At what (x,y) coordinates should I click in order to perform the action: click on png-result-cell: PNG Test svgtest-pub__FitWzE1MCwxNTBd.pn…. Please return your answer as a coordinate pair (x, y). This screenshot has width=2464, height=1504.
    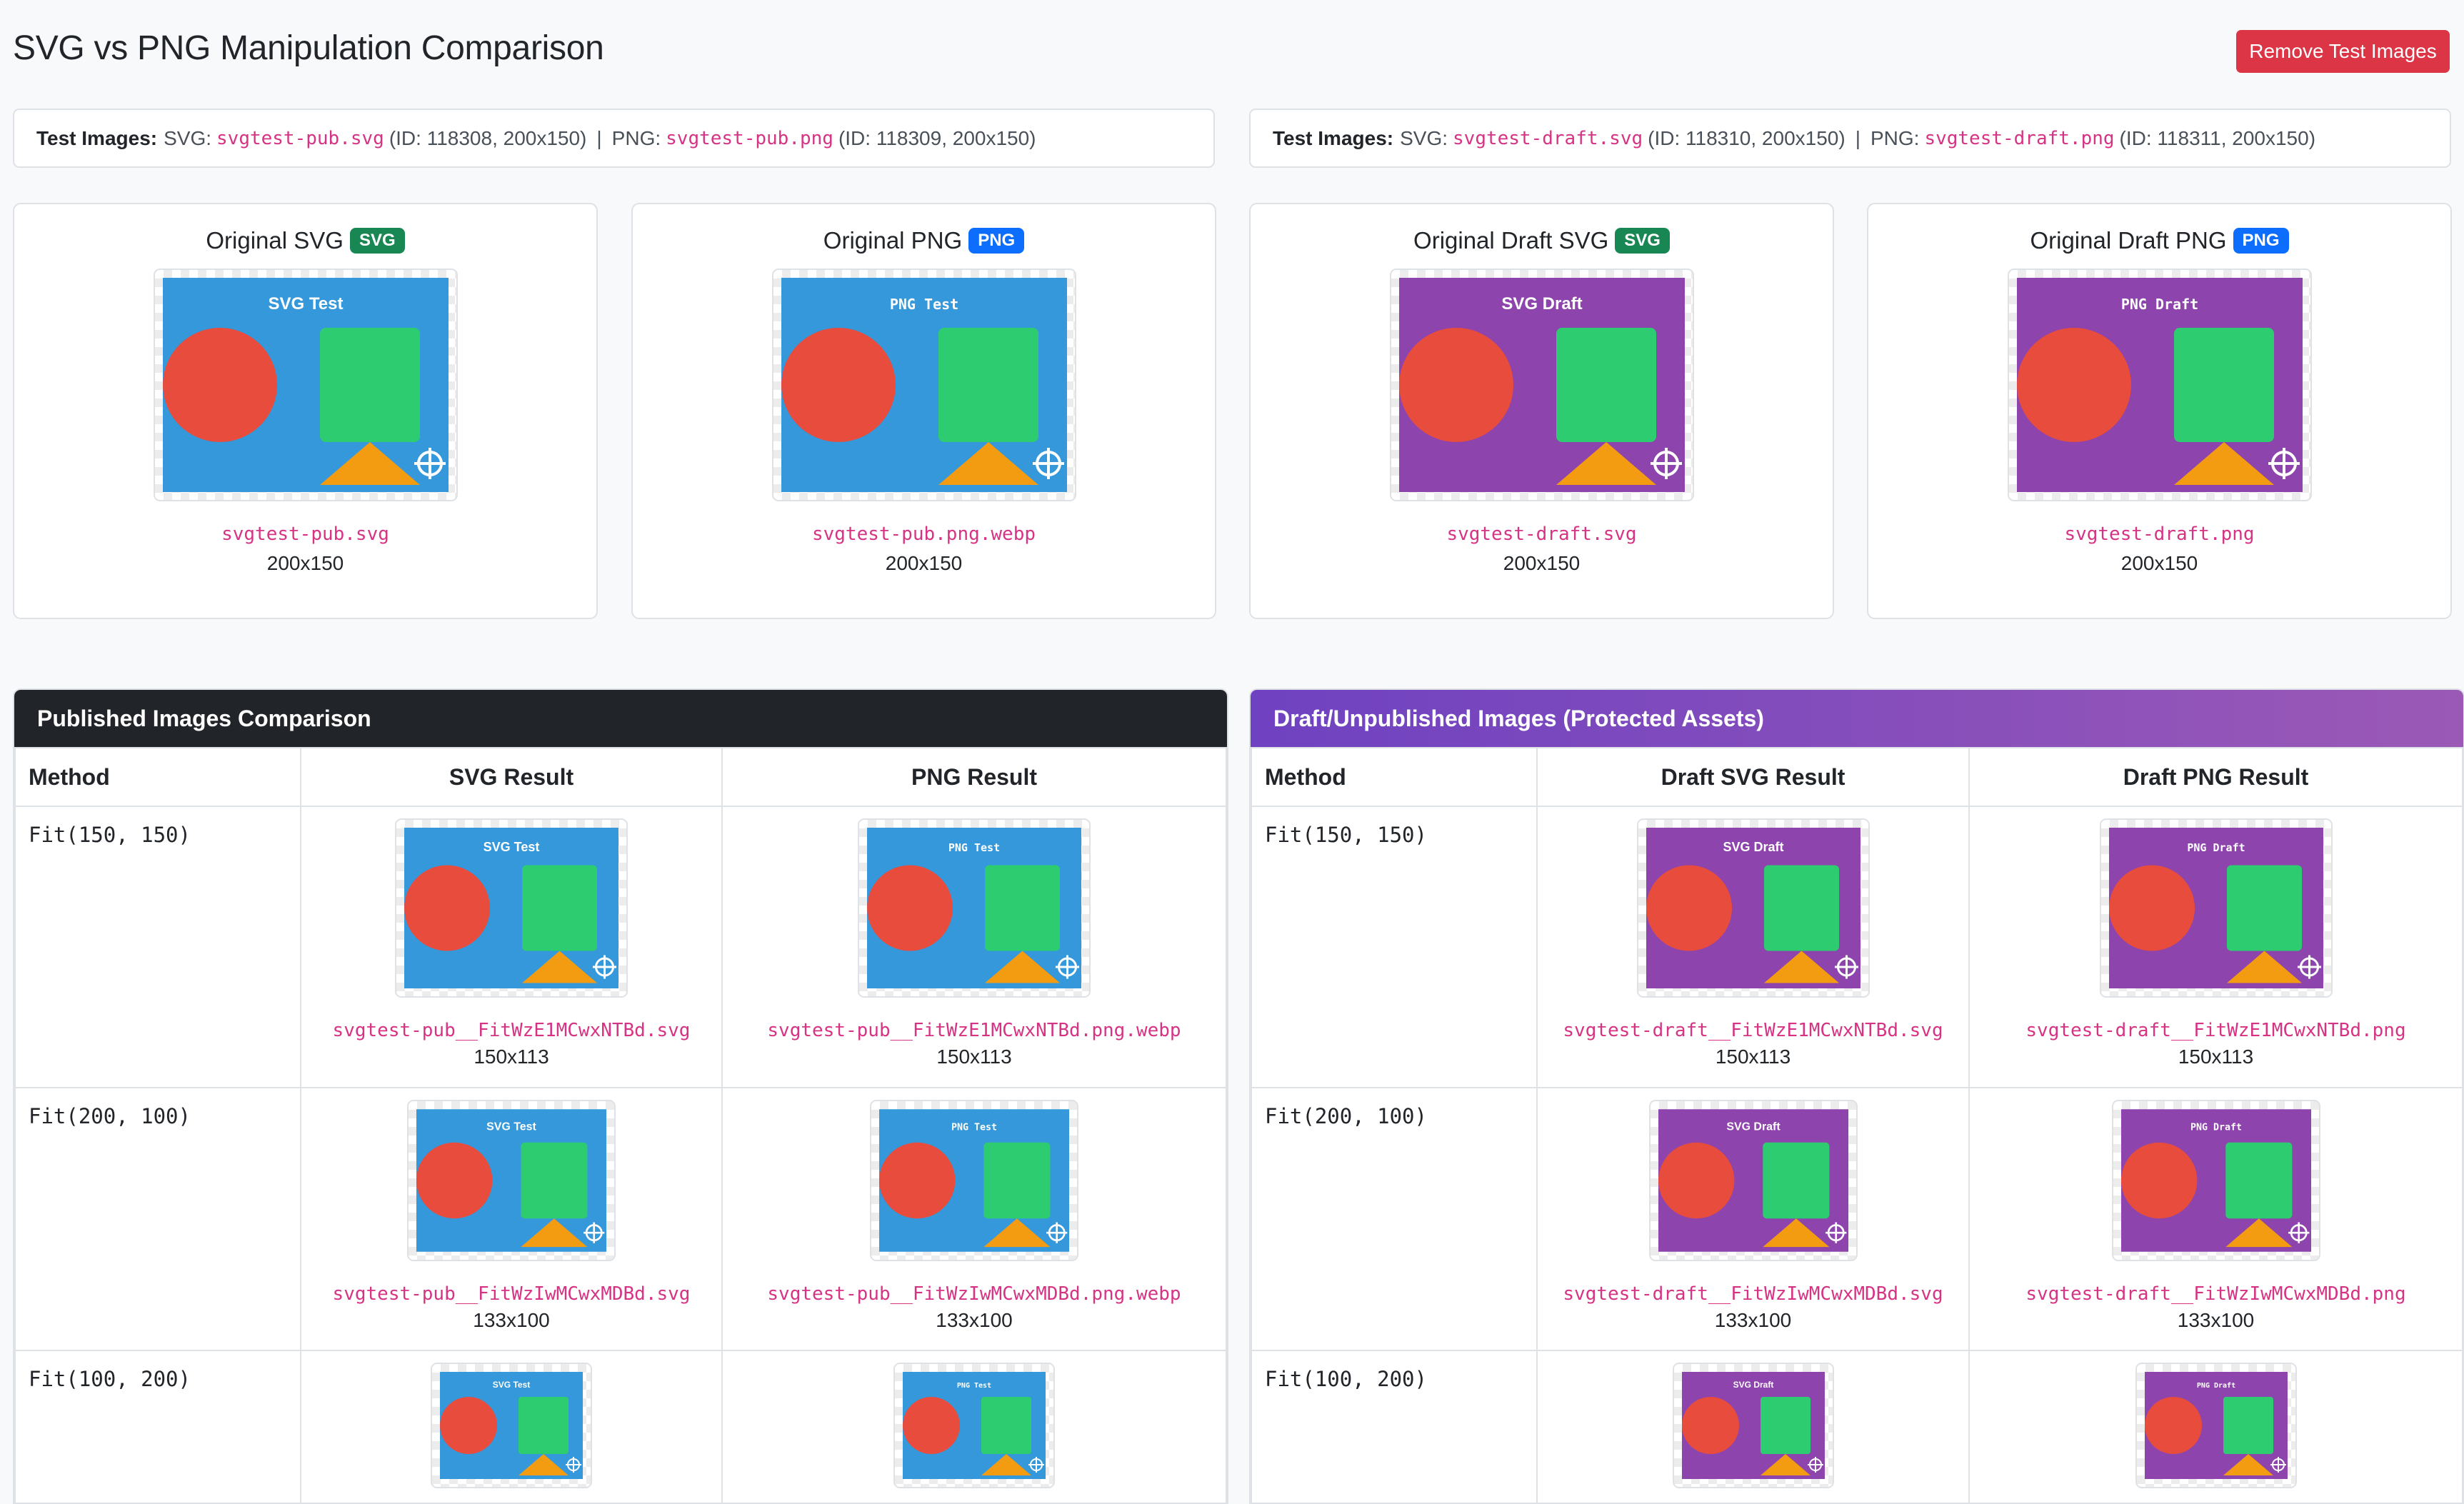
    Looking at the image, I should click on (974, 947).